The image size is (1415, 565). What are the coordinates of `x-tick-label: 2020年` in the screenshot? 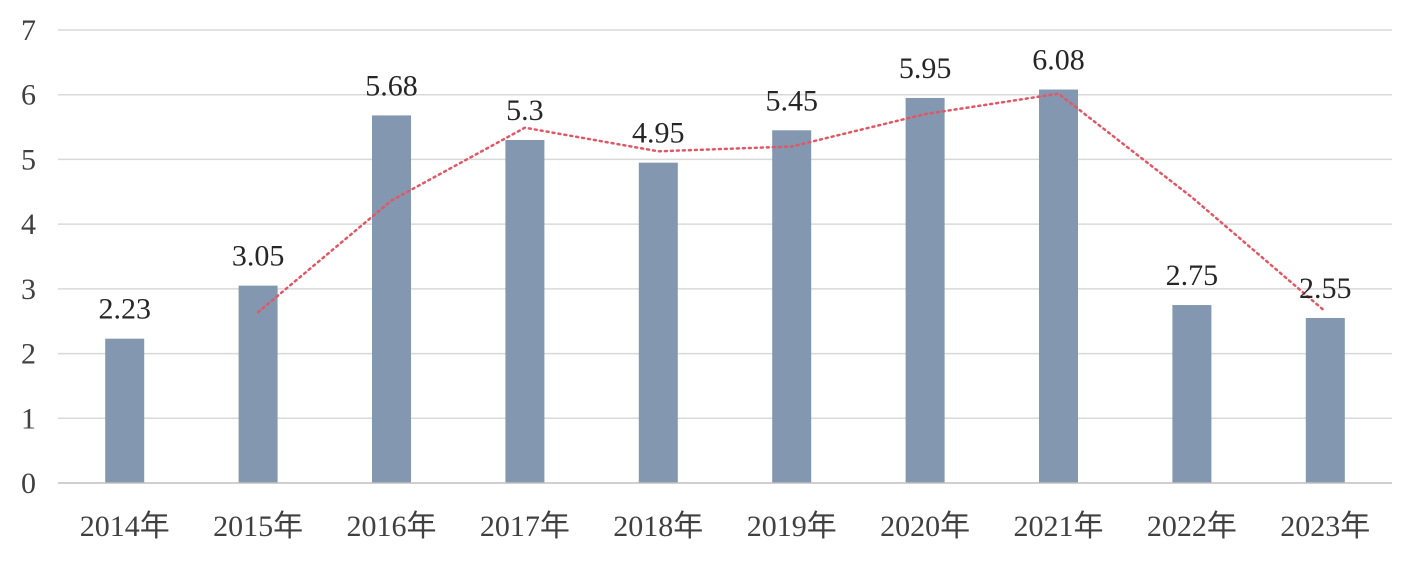 It's located at (925, 526).